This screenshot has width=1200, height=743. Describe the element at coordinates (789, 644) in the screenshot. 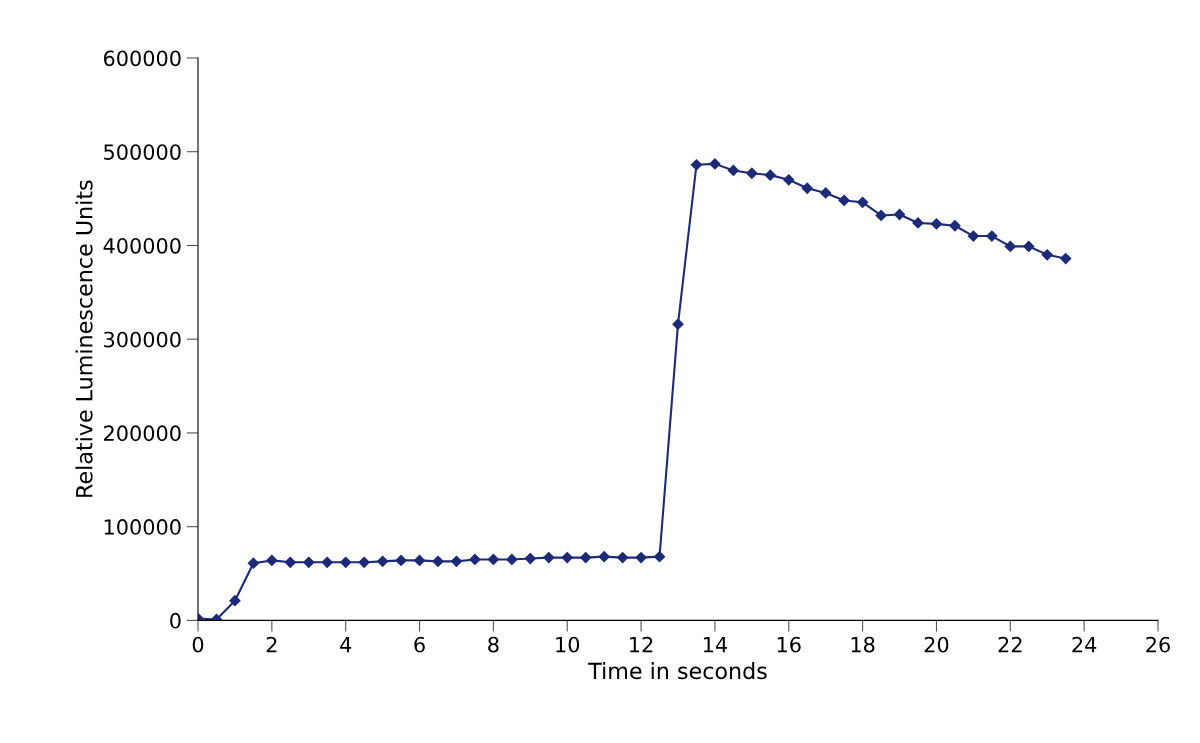

I see `x-tick-label: 16` at that location.